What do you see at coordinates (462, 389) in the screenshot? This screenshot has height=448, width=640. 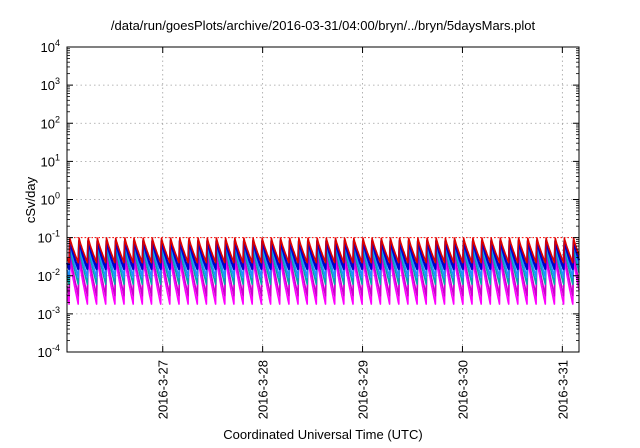 I see `x-tick-label: 2016-3-30` at bounding box center [462, 389].